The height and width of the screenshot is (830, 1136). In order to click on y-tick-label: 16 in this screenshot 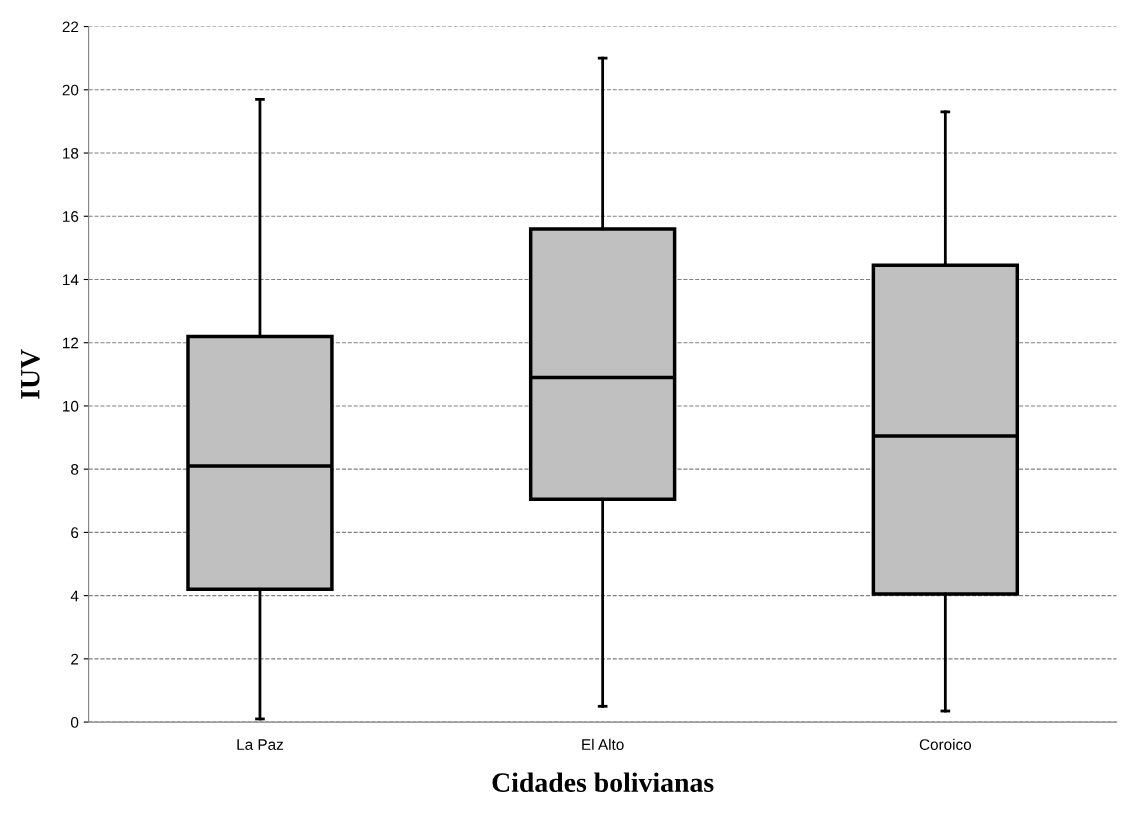, I will do `click(71, 216)`.